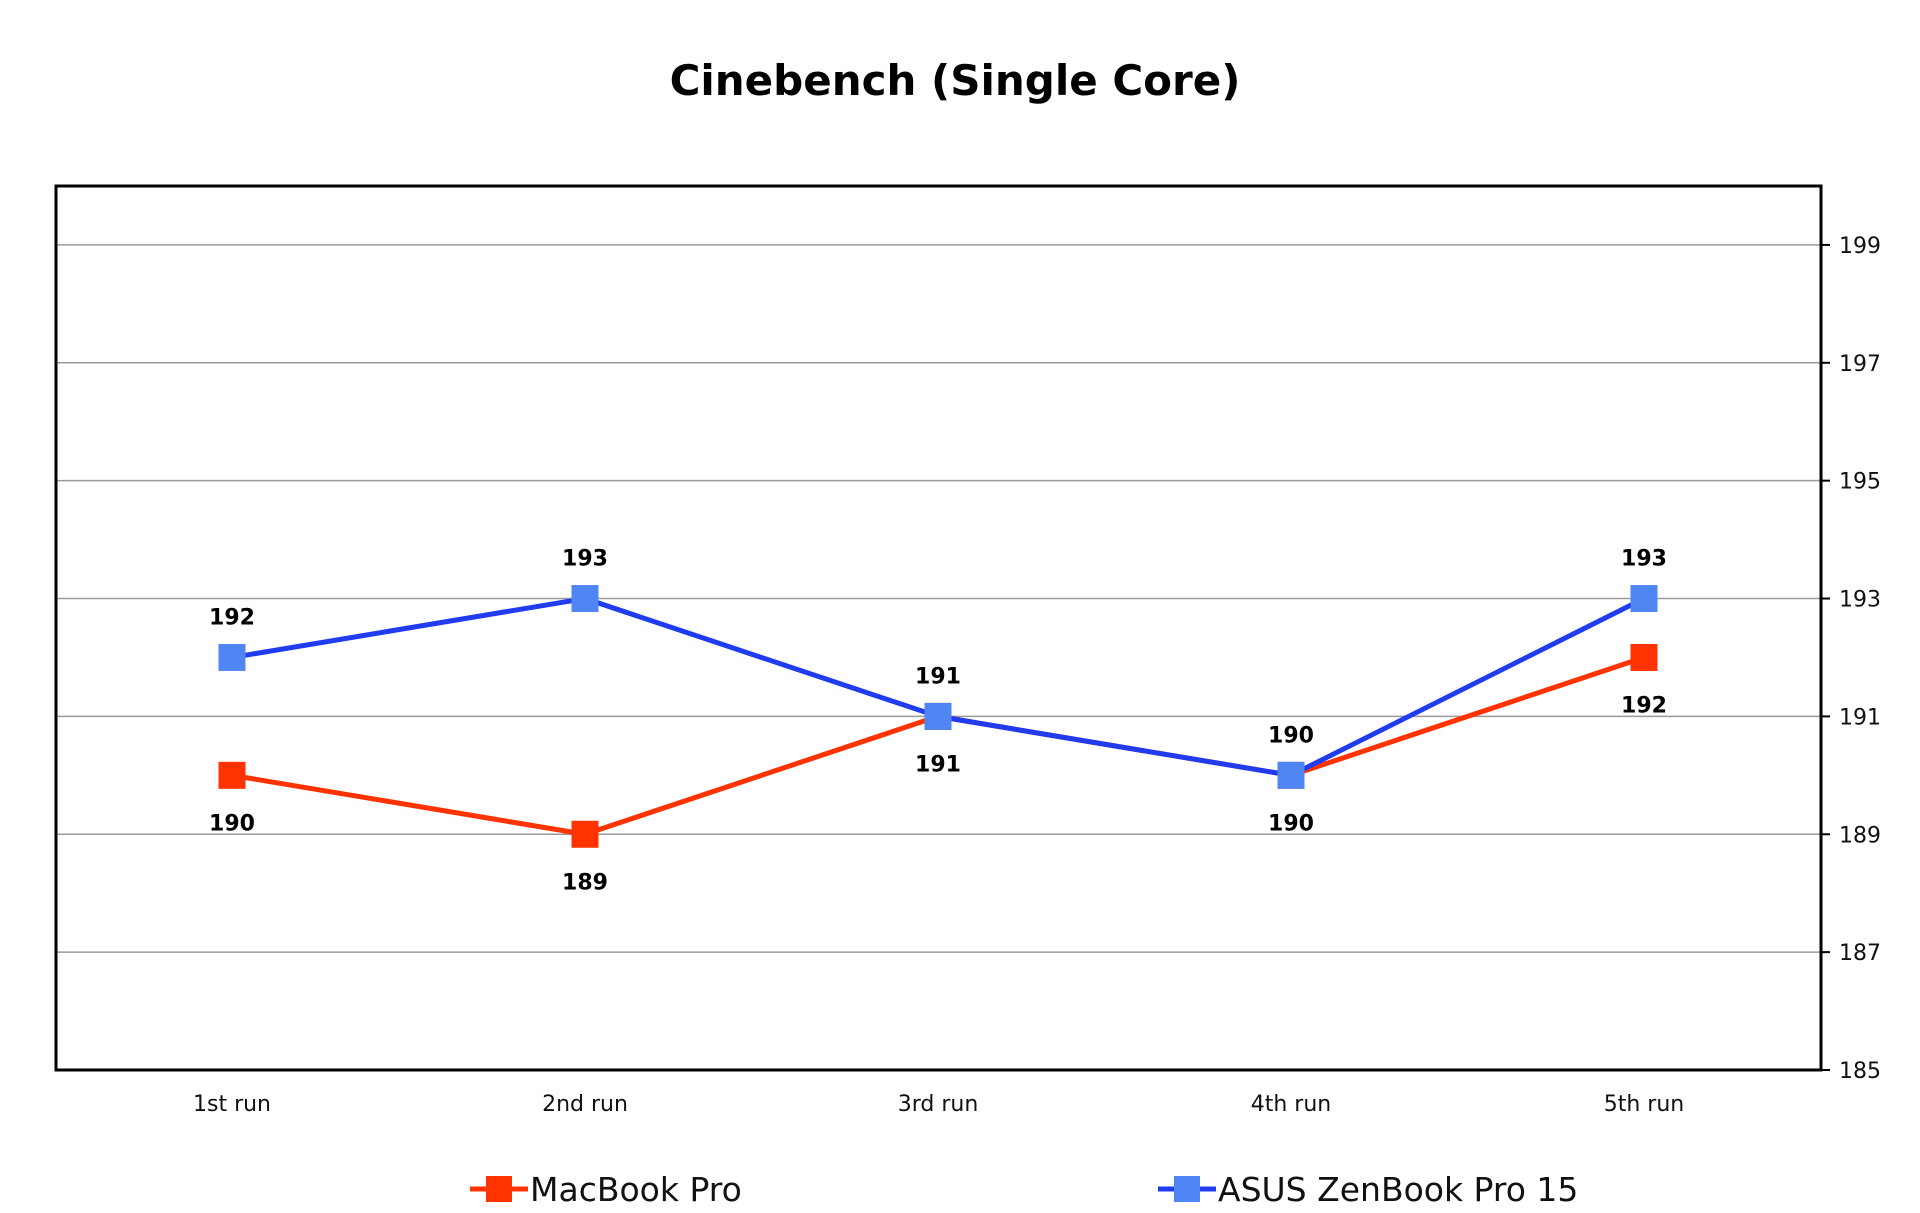 The width and height of the screenshot is (1920, 1213). I want to click on x-tick-label: 2nd run, so click(585, 1104).